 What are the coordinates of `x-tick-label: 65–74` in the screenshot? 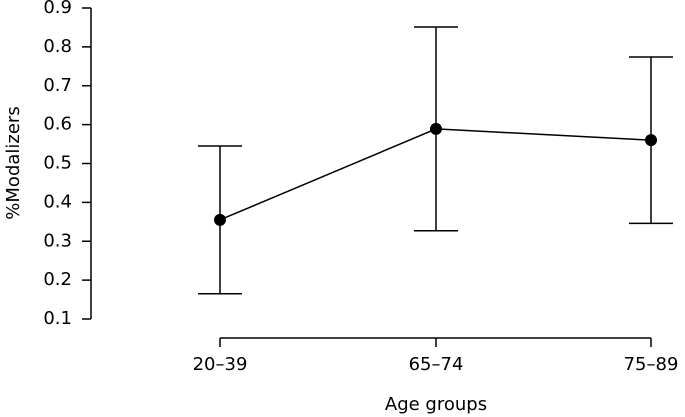 It's located at (436, 364).